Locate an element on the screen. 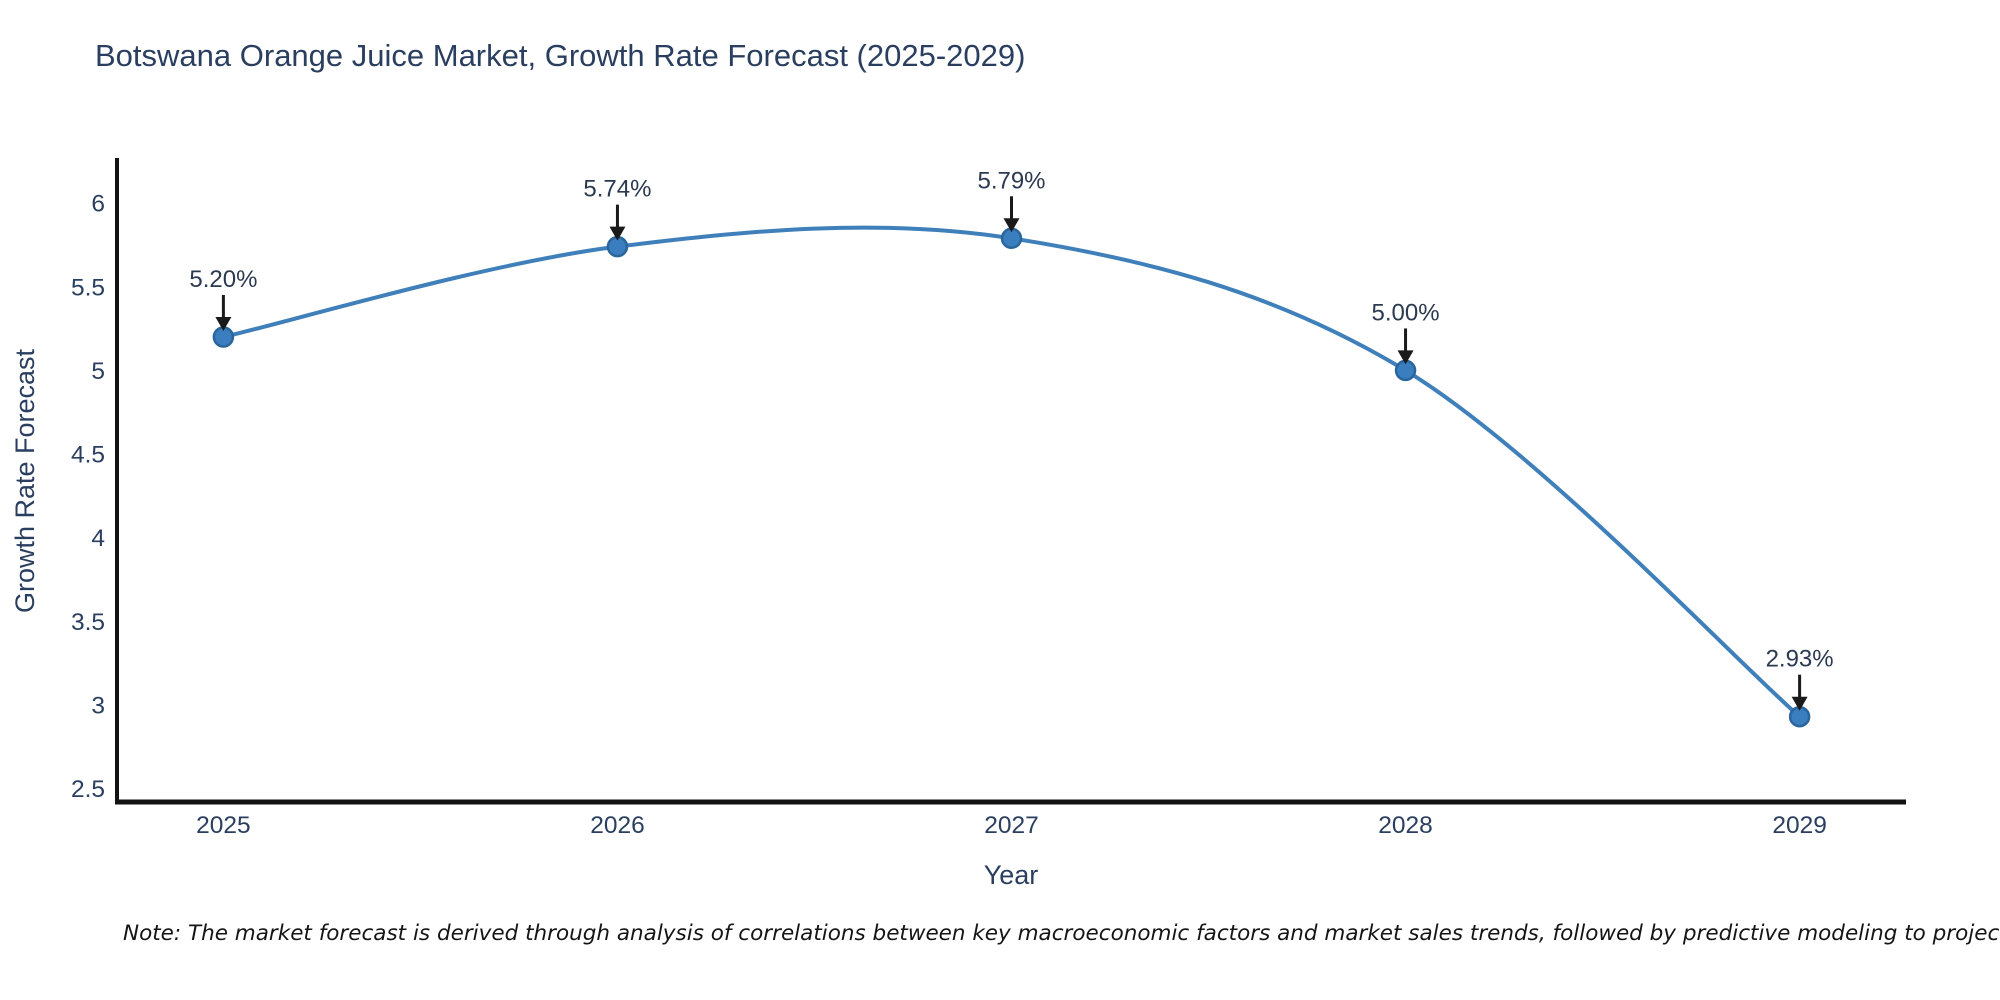  point-annotation-label: 2.93% is located at coordinates (1800, 659).